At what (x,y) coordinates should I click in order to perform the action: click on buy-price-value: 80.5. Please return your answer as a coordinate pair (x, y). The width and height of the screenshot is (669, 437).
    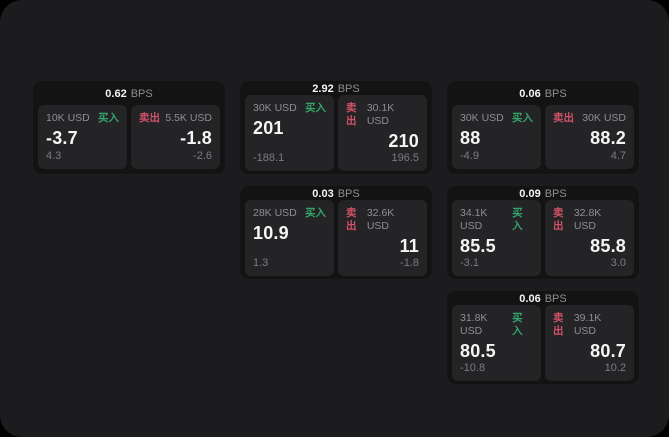
    Looking at the image, I should click on (478, 351).